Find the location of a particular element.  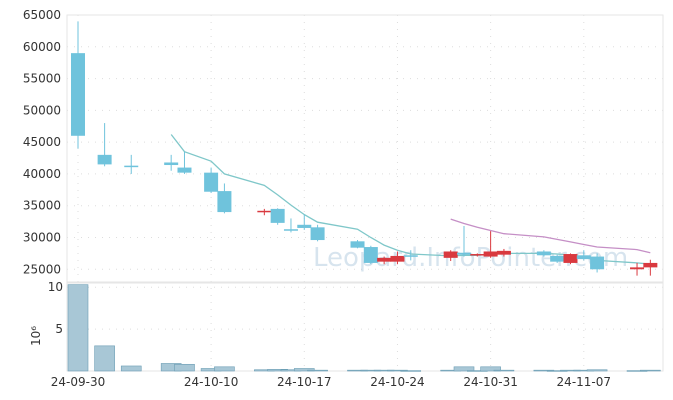

date-tick-label: 24-10-17 is located at coordinates (304, 382).